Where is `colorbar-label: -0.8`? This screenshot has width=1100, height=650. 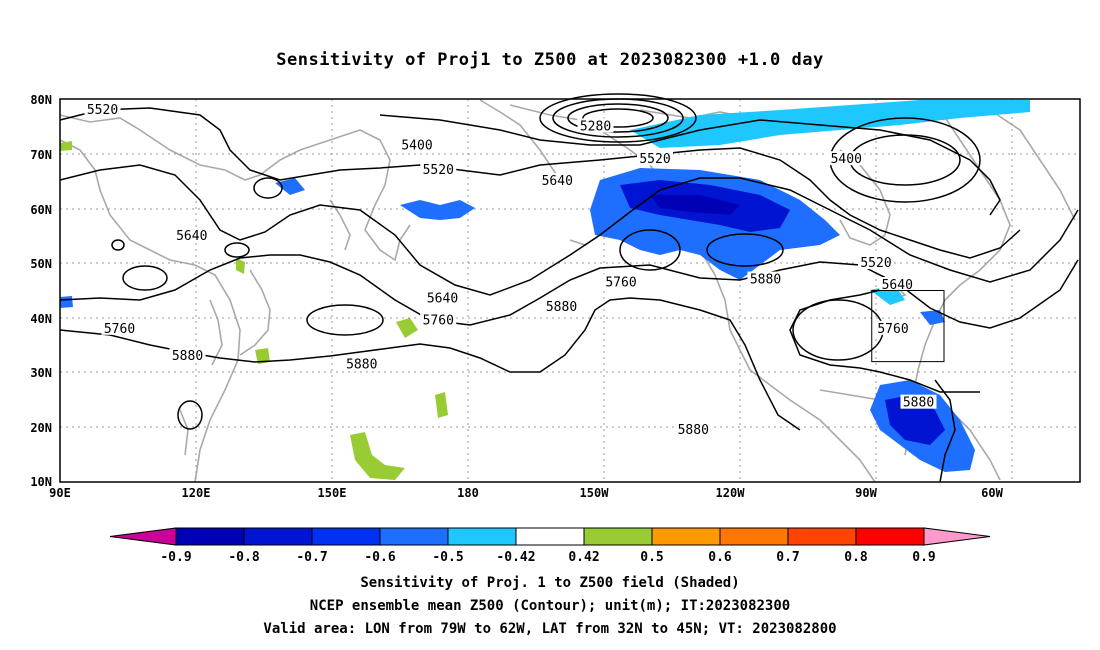
colorbar-label: -0.8 is located at coordinates (243, 557).